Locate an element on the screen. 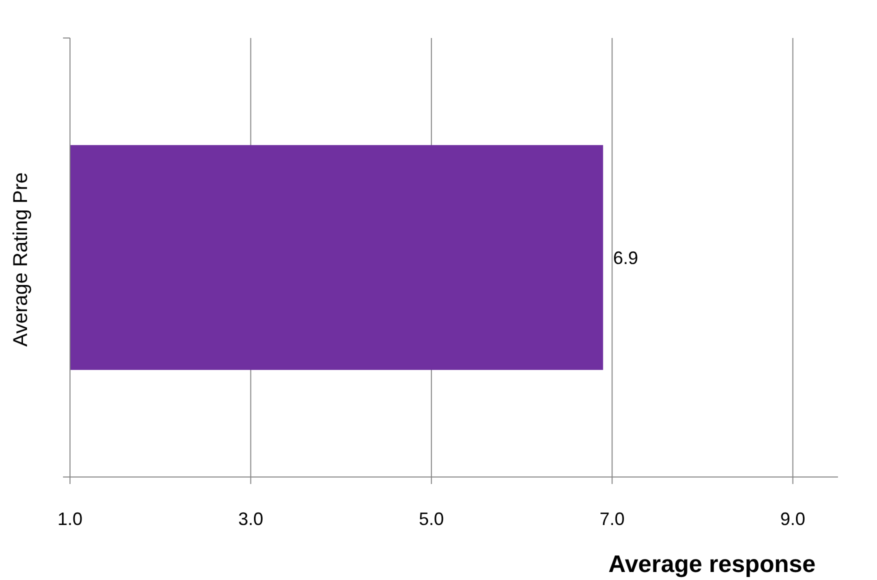 The height and width of the screenshot is (580, 877). y-axis-title: Average Rating Pre is located at coordinates (21, 259).